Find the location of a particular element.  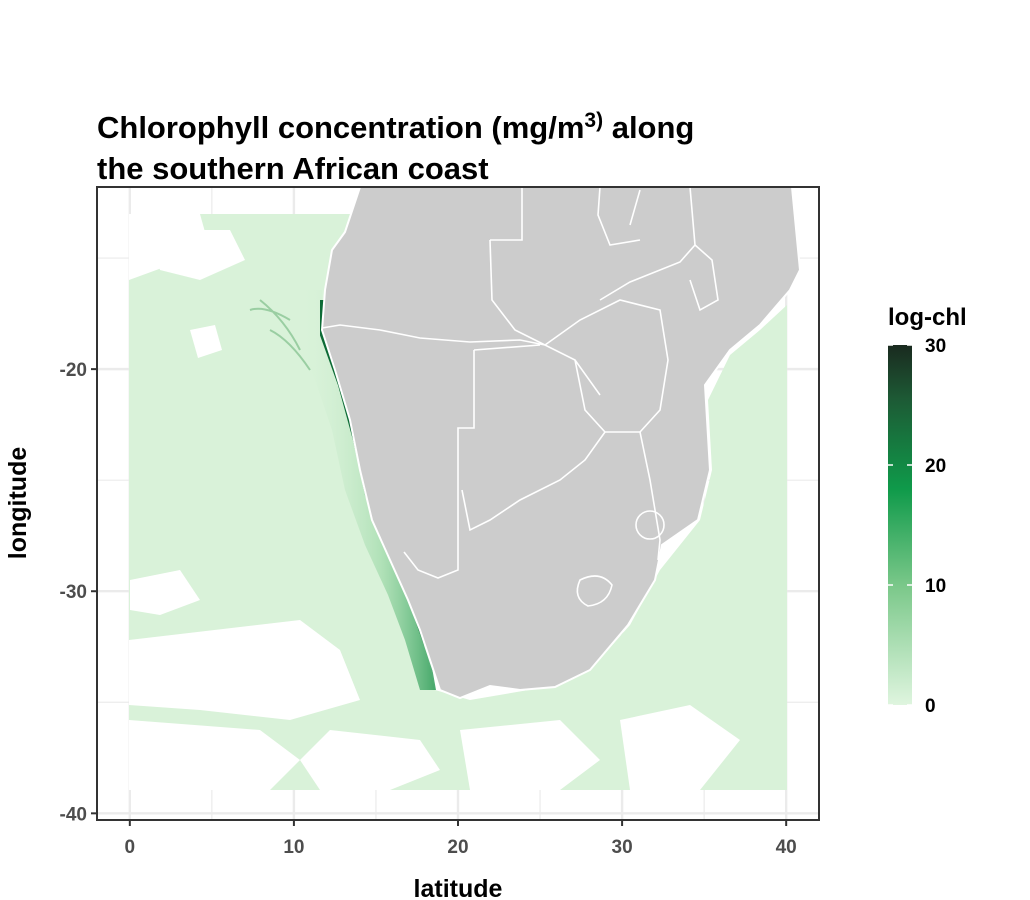

y-axis: -20 -30 -40 is located at coordinates (78, 592).